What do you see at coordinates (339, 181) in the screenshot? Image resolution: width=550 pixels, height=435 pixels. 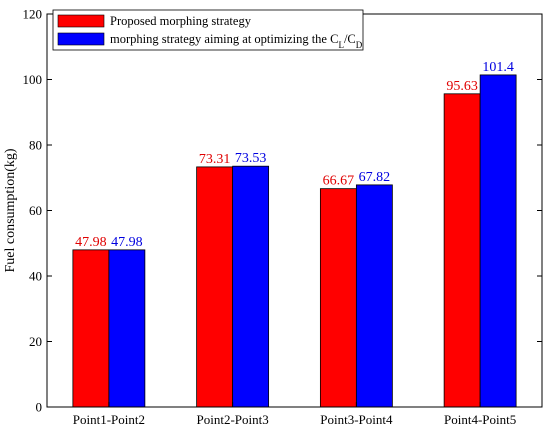 I see `data-label-series1-point3-point4: 66.67` at bounding box center [339, 181].